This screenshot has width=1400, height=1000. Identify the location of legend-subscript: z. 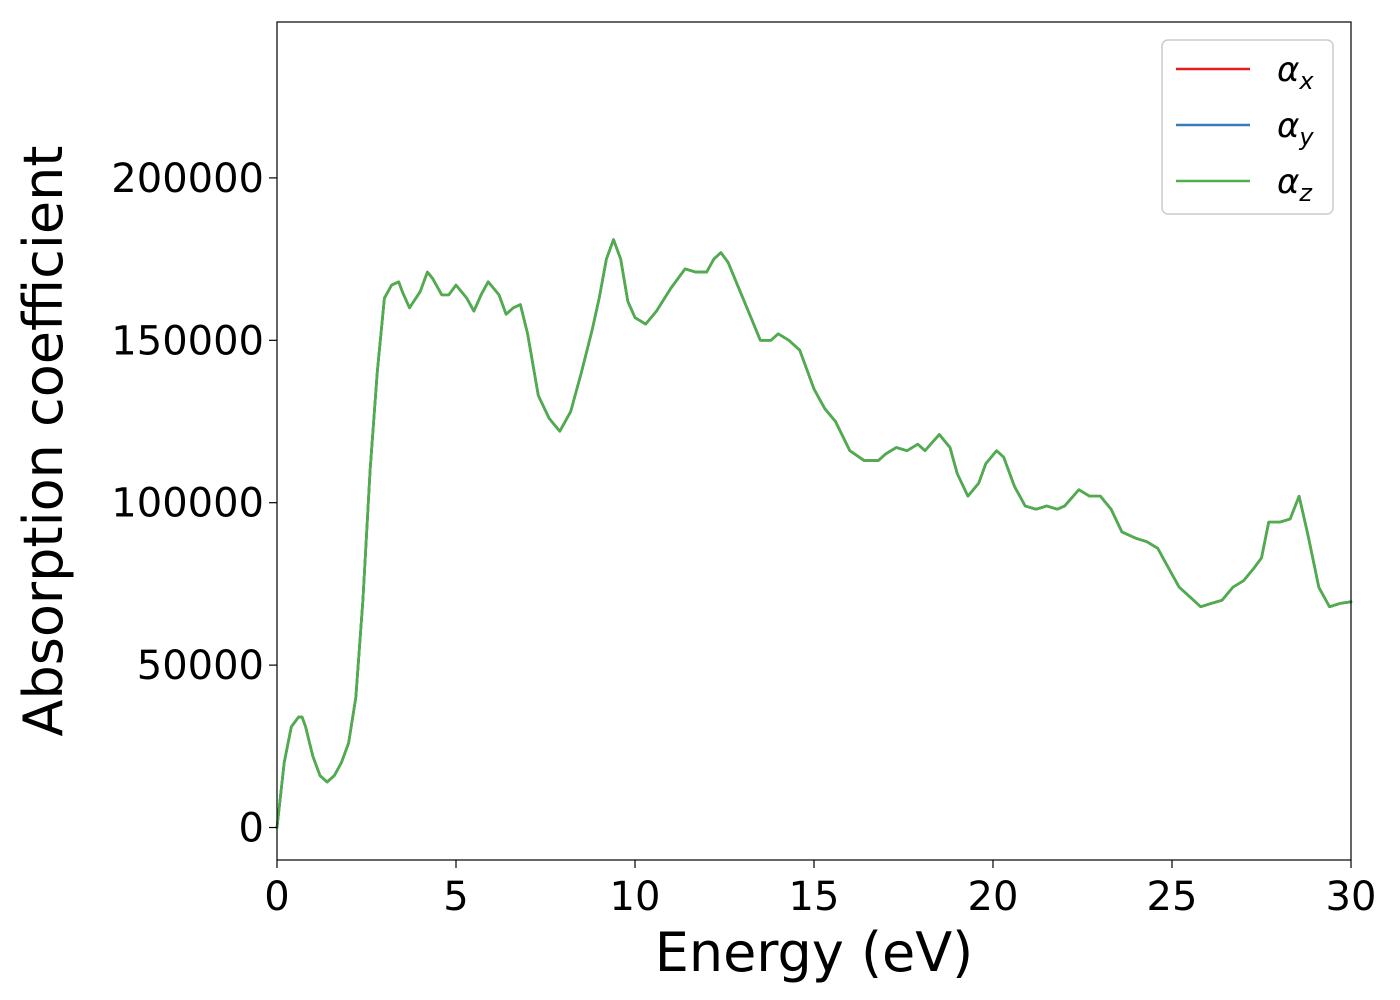
(1305, 193).